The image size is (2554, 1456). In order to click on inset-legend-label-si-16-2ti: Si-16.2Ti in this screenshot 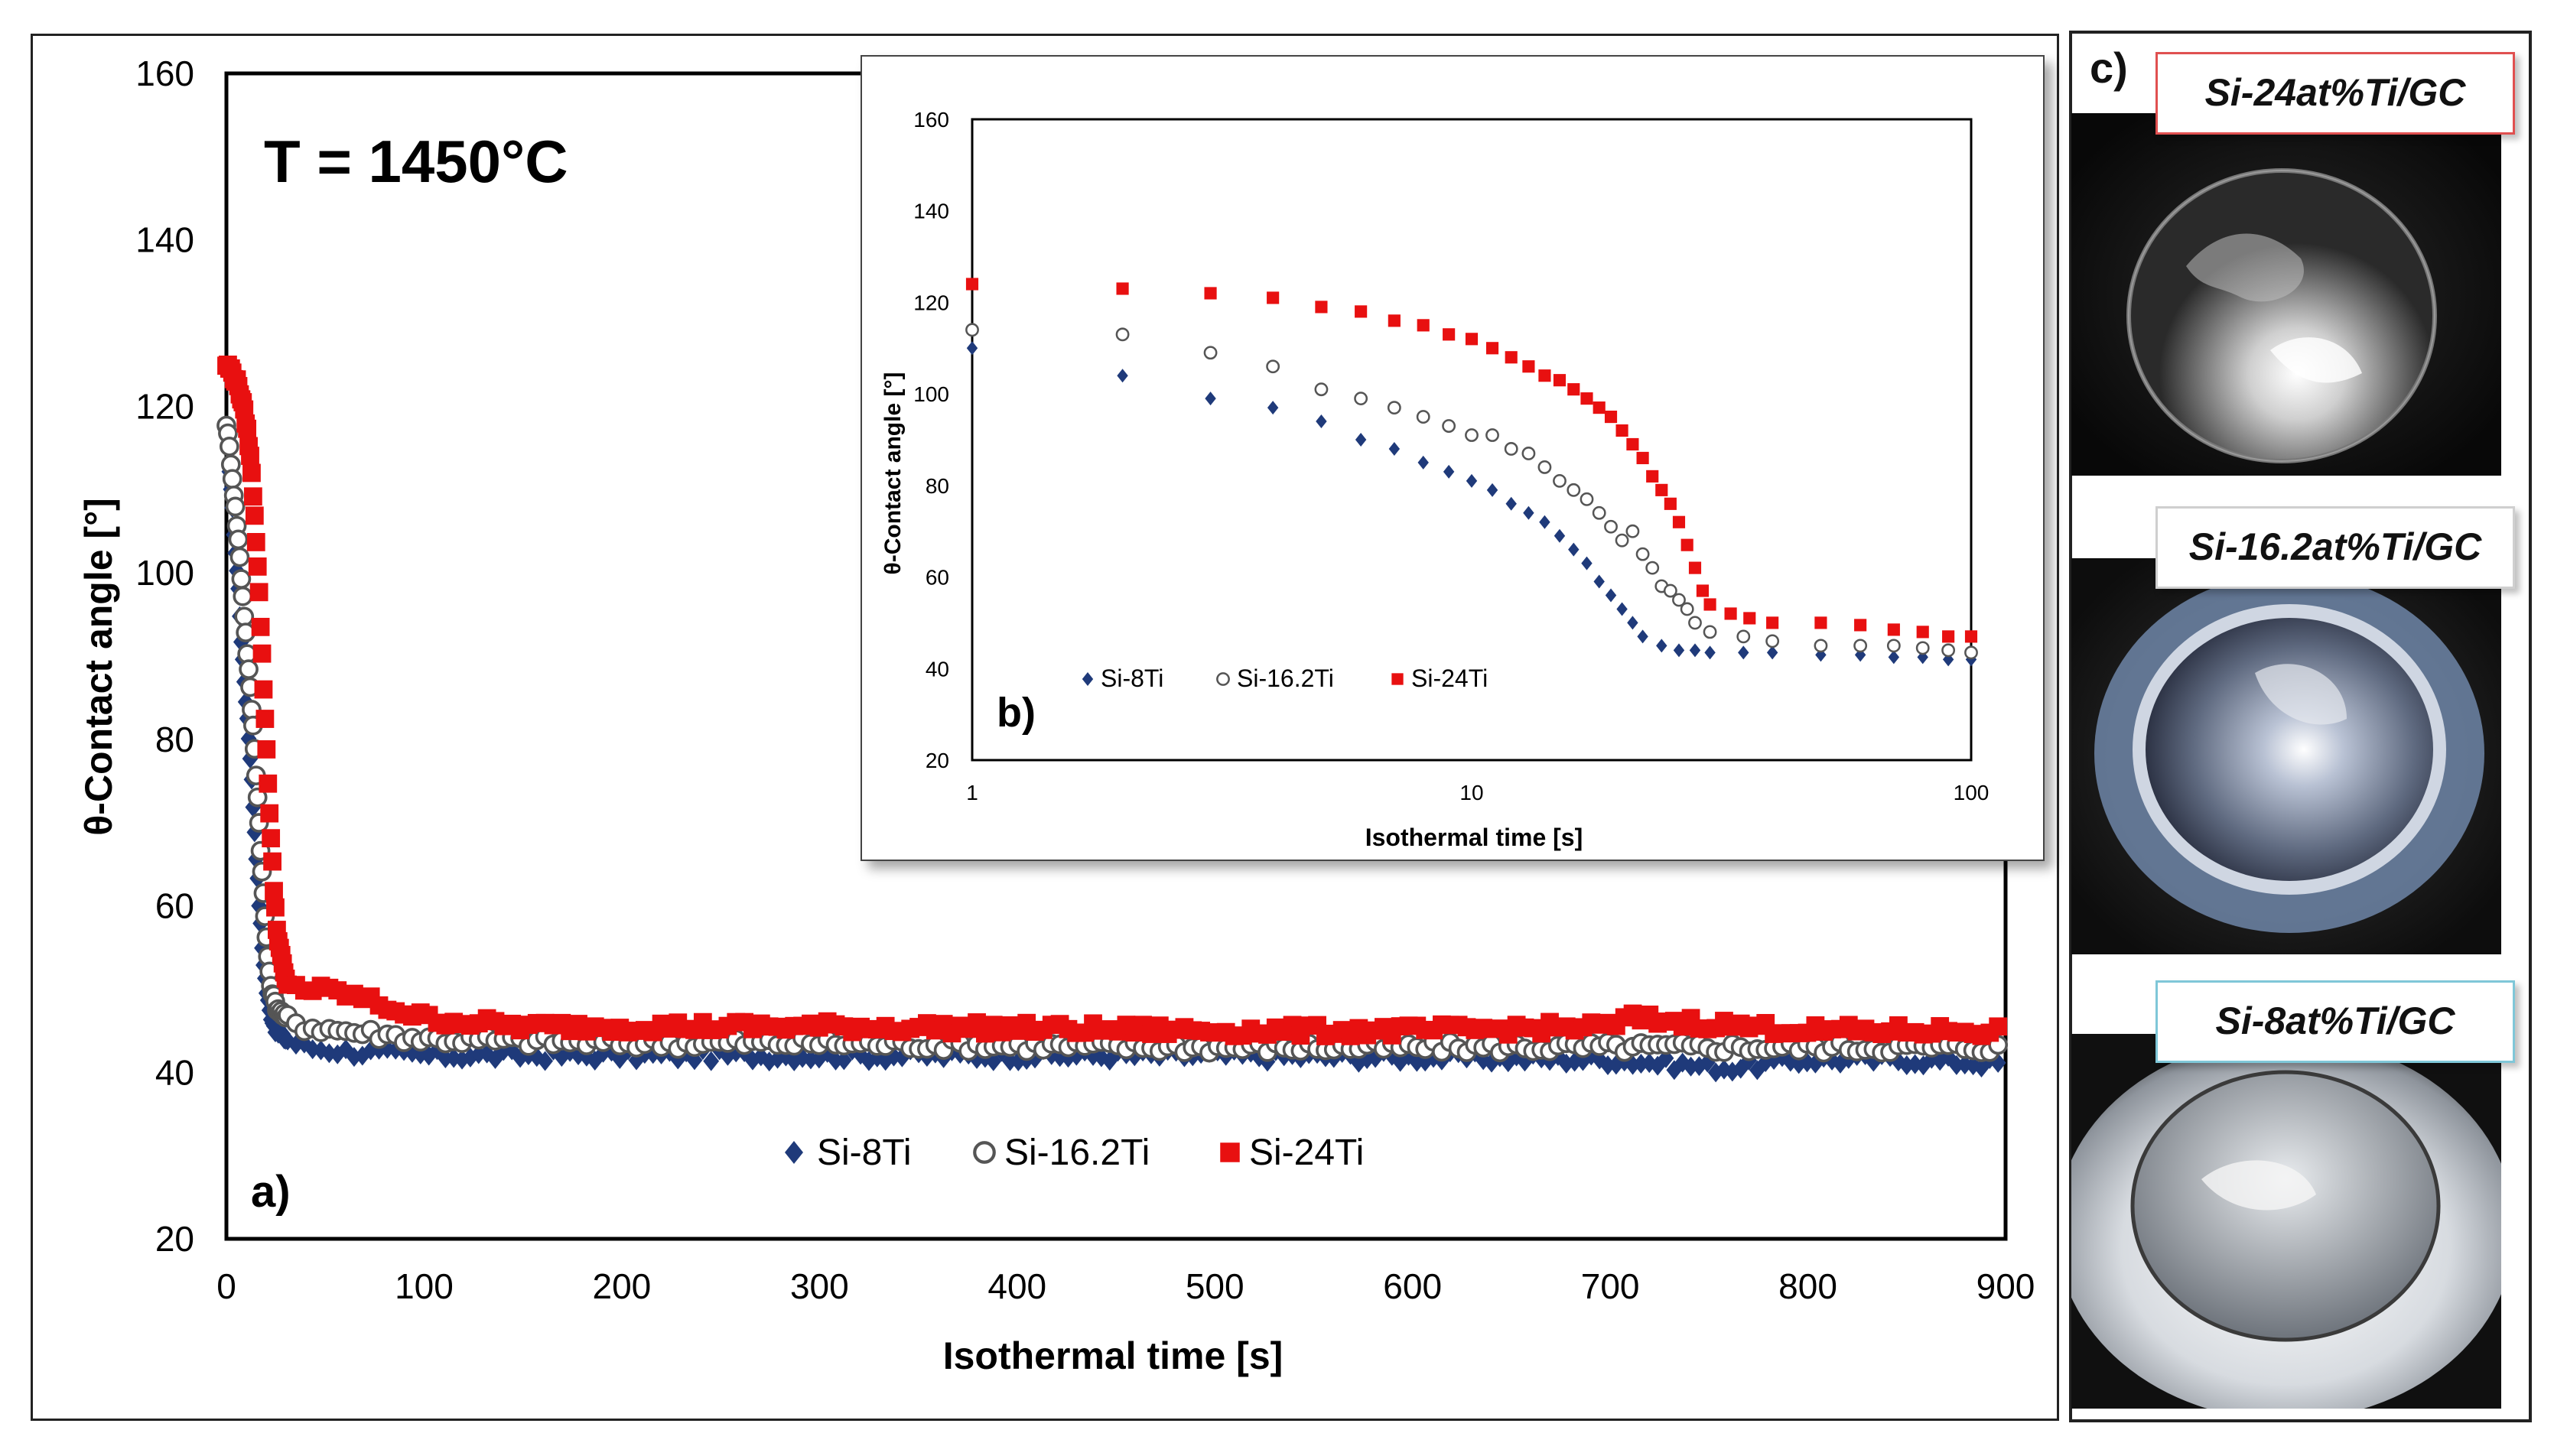, I will do `click(1286, 678)`.